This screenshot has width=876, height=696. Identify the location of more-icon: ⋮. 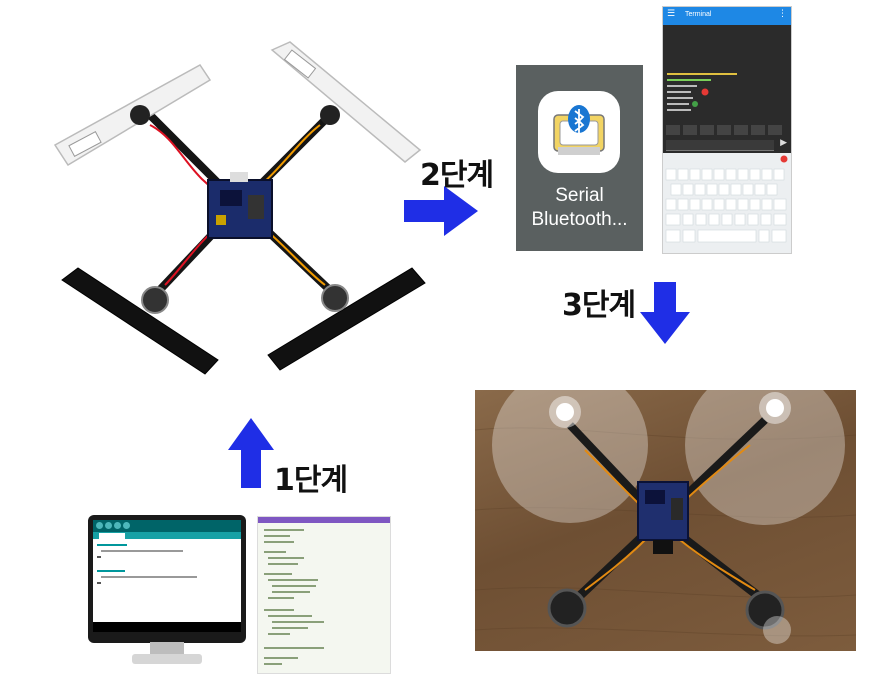
(782, 14).